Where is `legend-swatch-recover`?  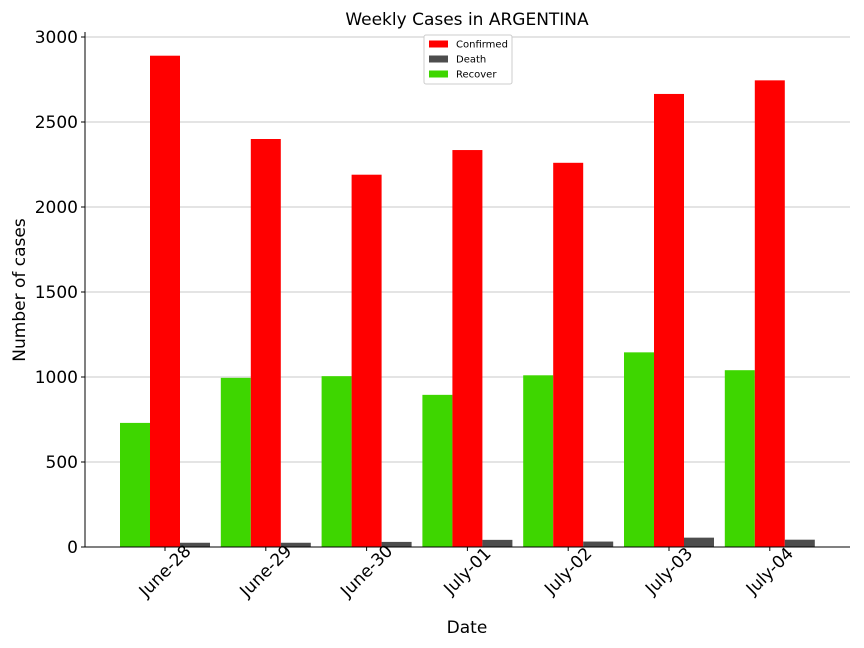 legend-swatch-recover is located at coordinates (438, 74).